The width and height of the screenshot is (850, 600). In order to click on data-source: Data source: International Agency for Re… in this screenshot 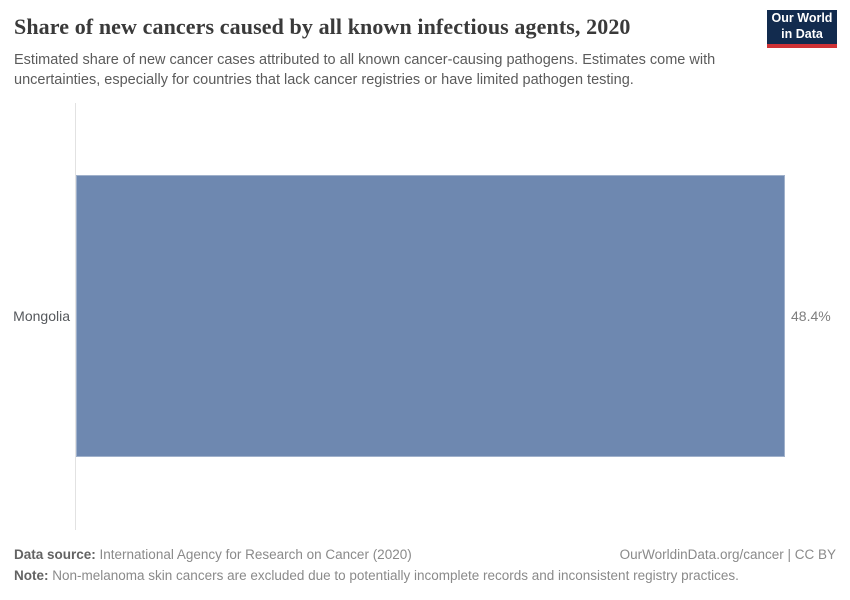, I will do `click(213, 554)`.